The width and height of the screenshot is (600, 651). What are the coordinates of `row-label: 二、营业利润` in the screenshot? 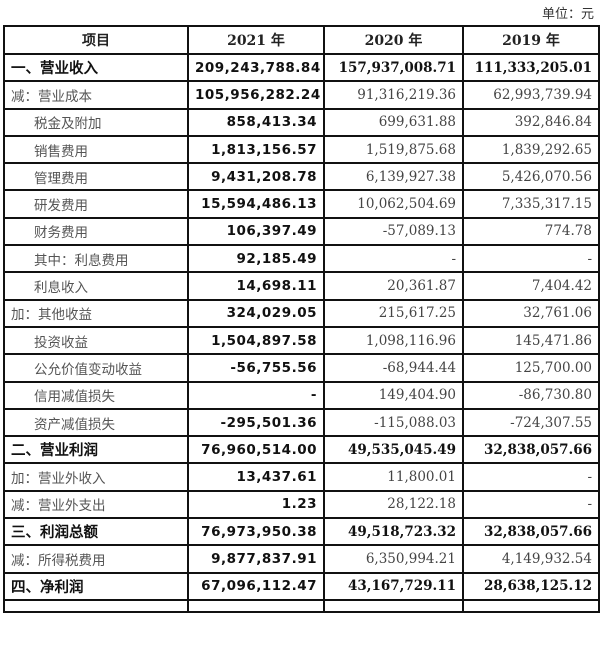 It's located at (96, 450).